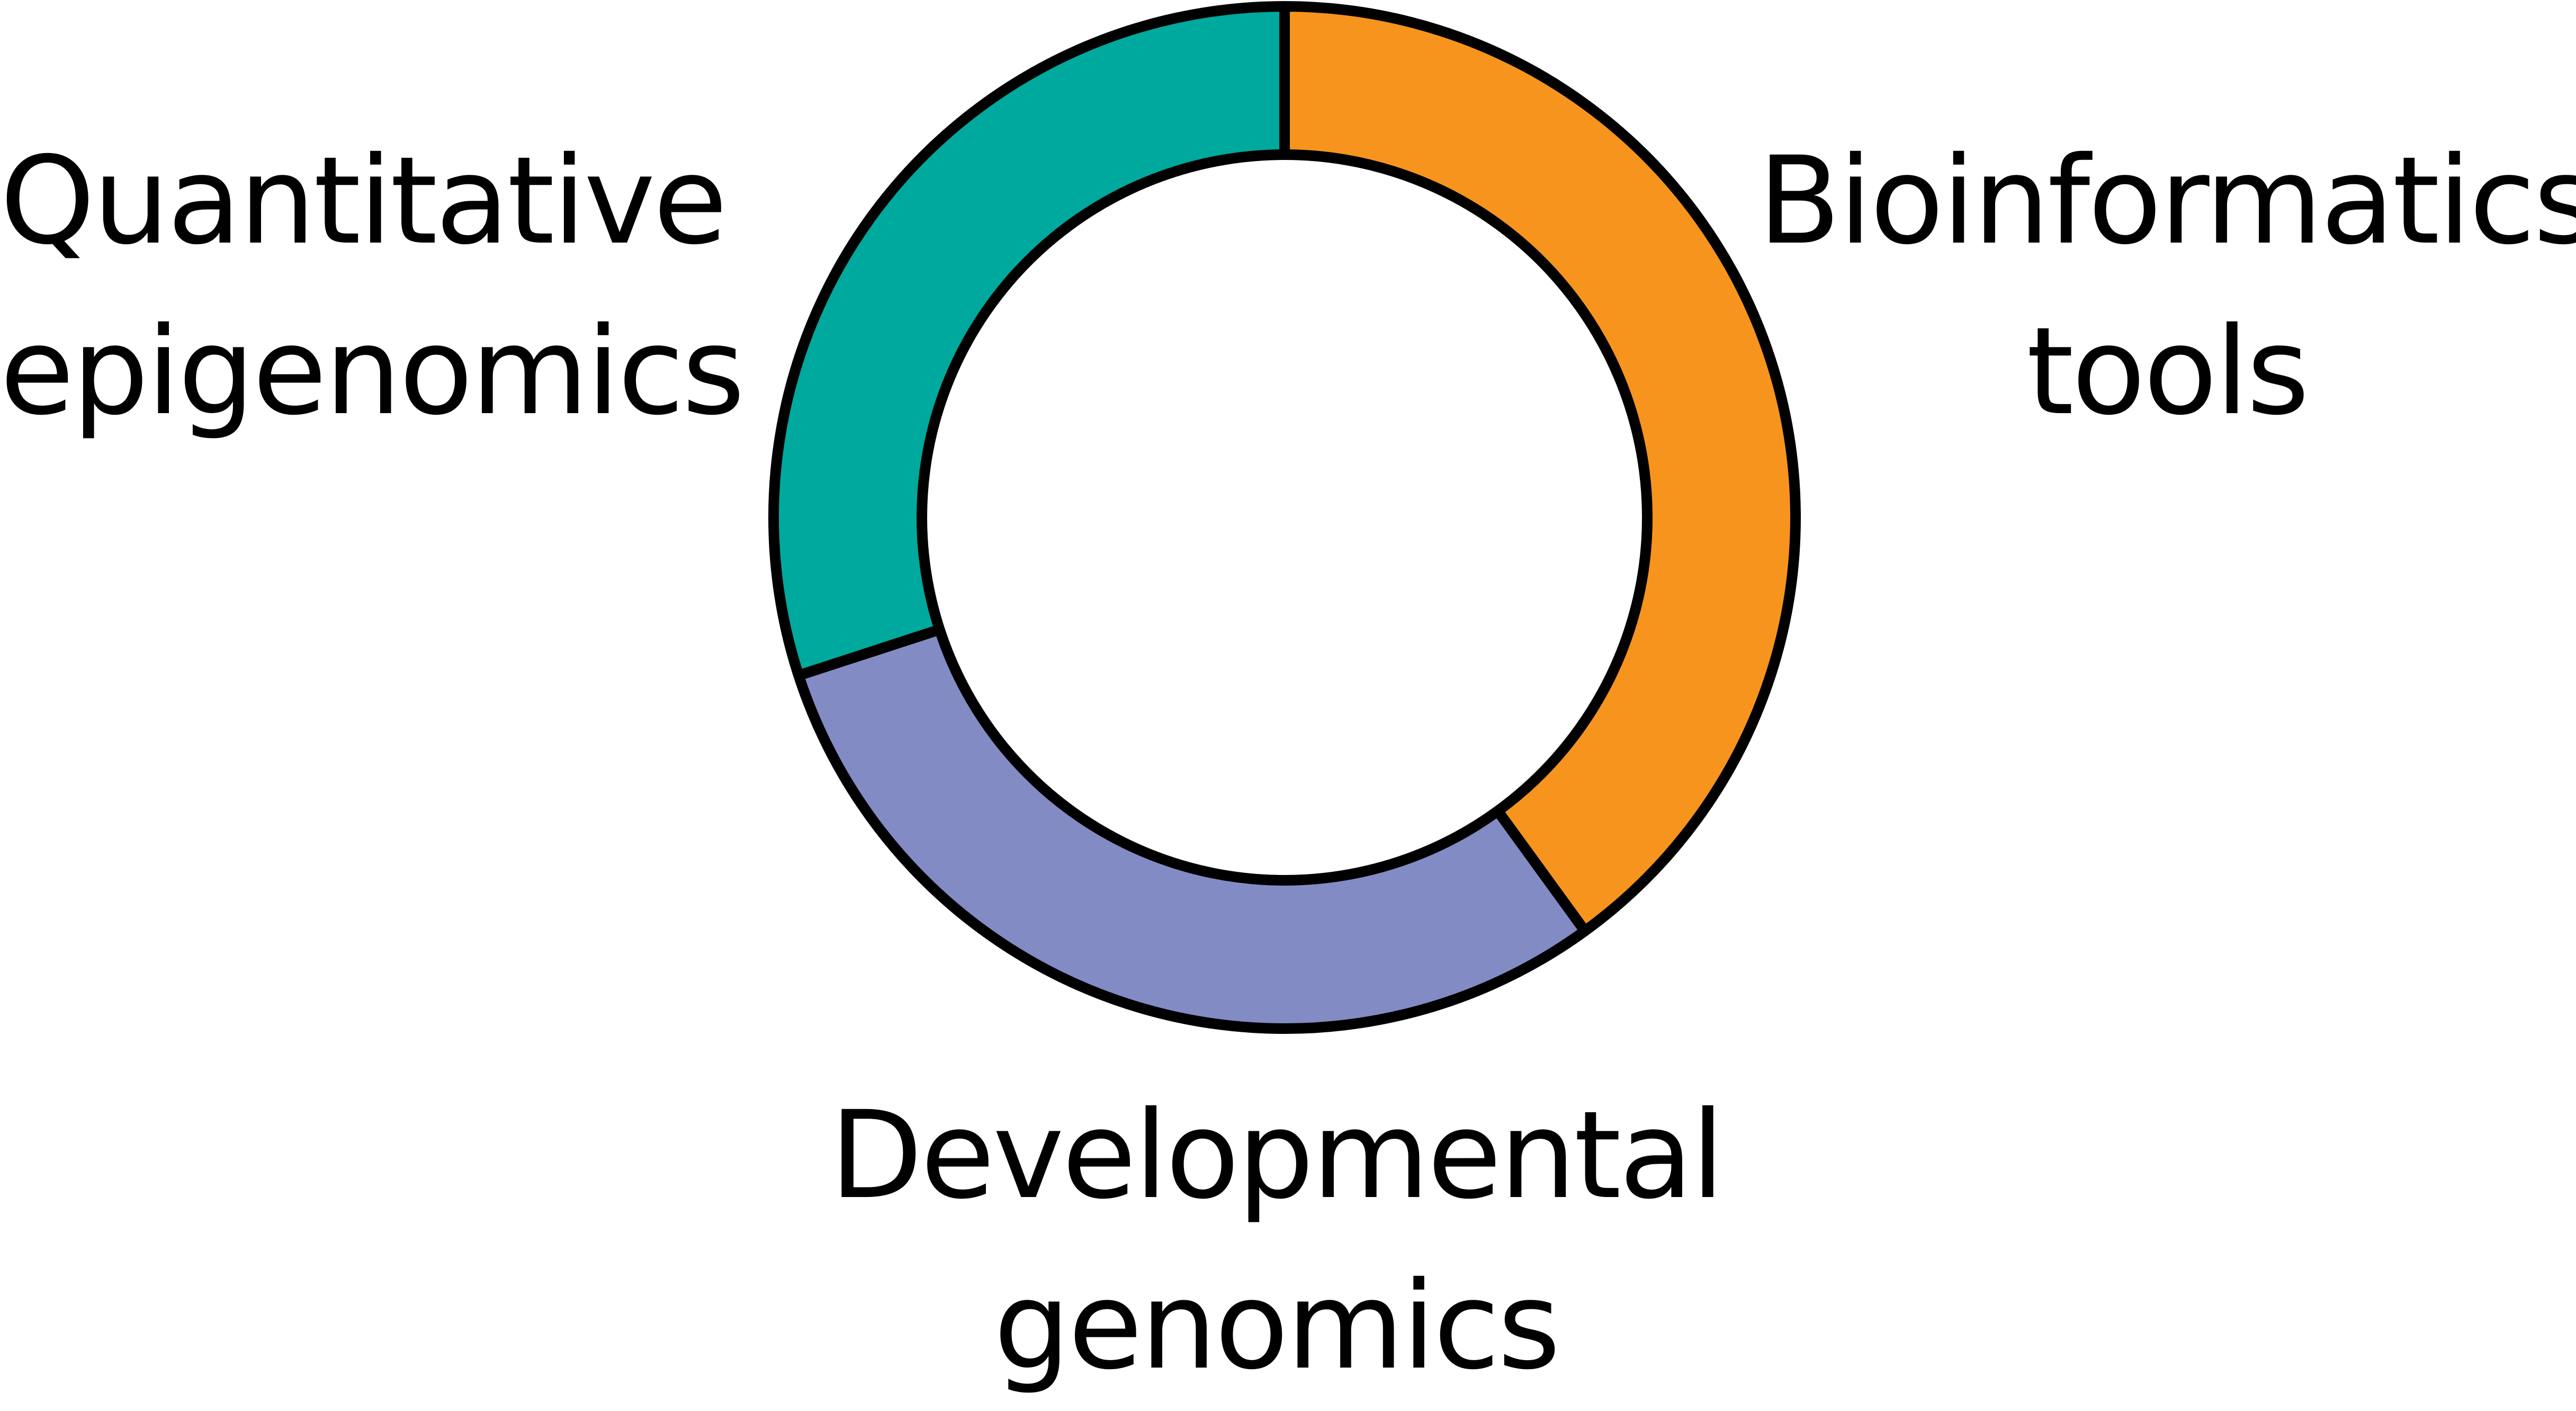 This screenshot has height=1411, width=2576. I want to click on slice-label-developmental-genomics: Developmental genomics, so click(1276, 1241).